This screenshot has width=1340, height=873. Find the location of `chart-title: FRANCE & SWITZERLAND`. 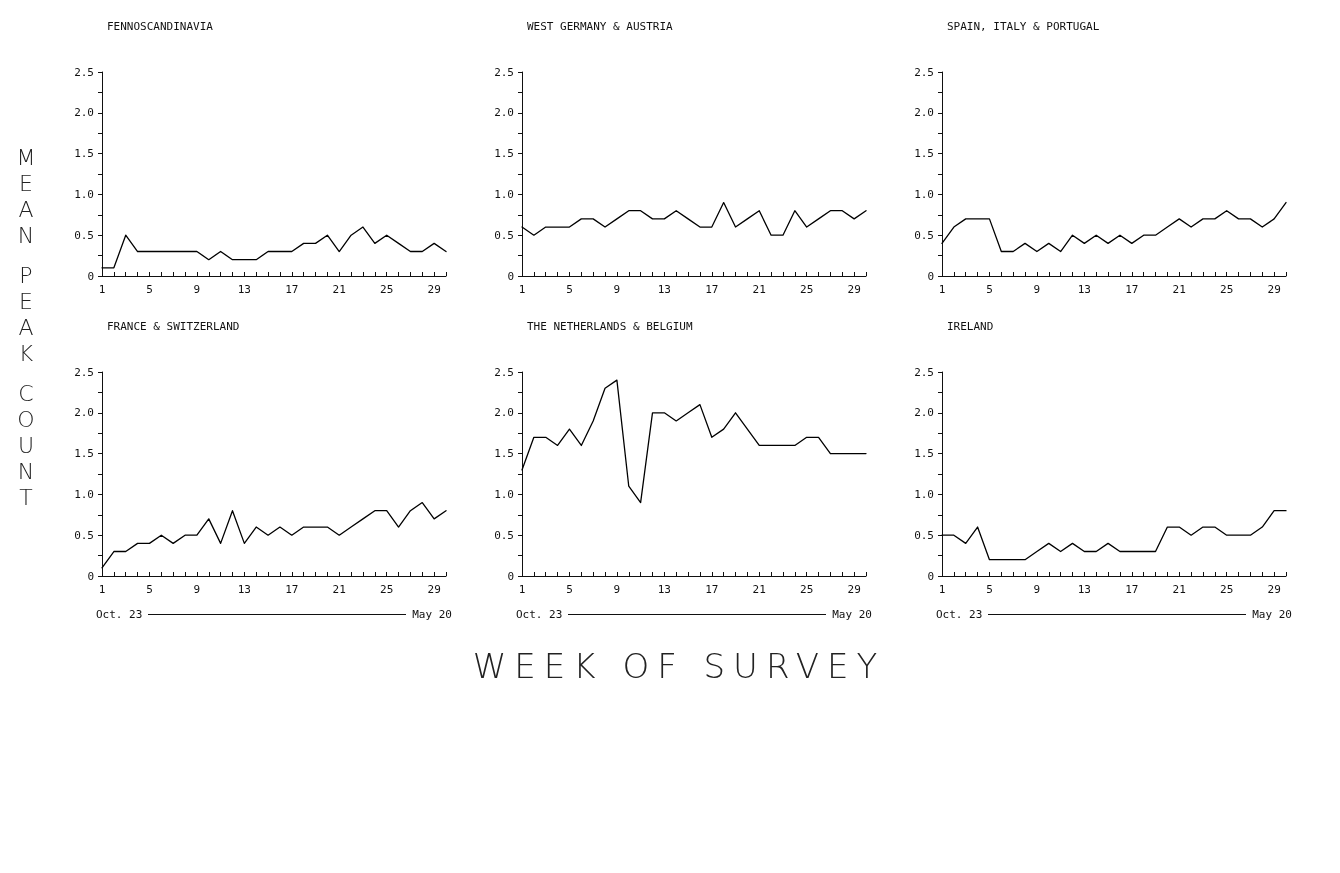

chart-title: FRANCE & SWITZERLAND is located at coordinates (173, 326).